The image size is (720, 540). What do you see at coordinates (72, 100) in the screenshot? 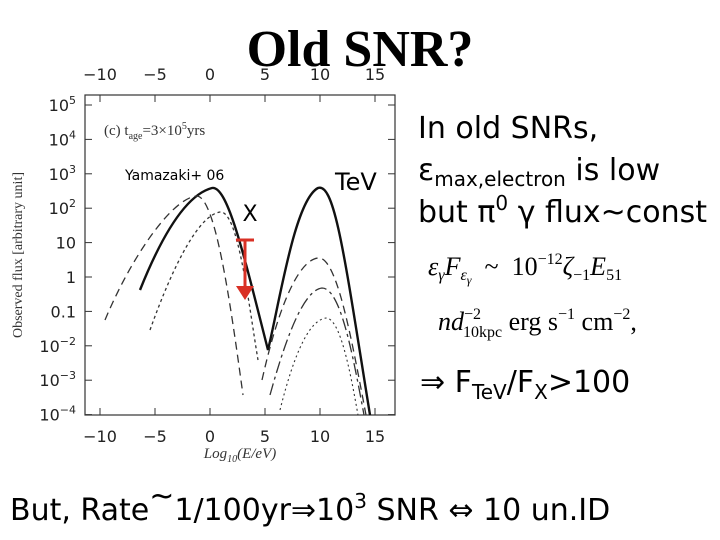
I see `y-tick-exp: 5` at bounding box center [72, 100].